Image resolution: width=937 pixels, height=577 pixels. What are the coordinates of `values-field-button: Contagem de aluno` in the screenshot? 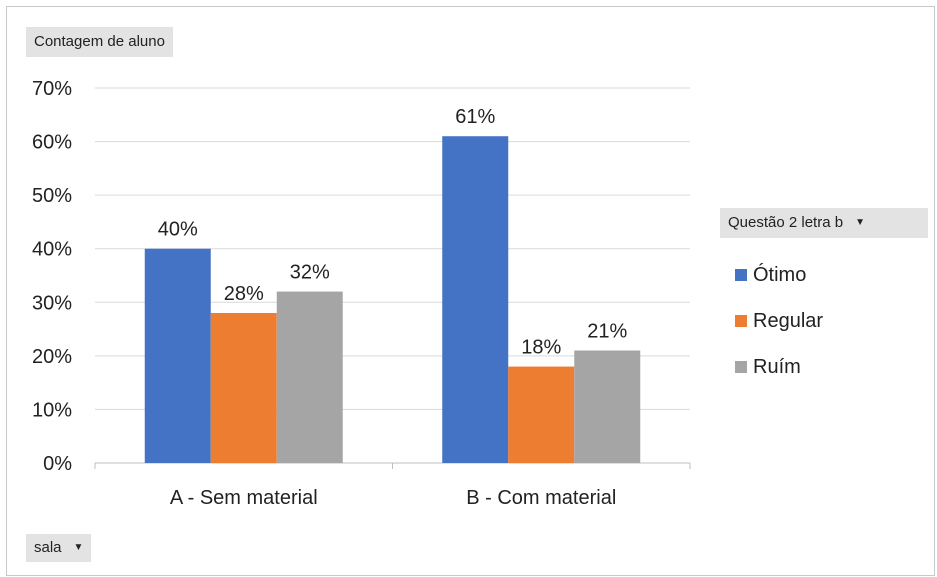 It's located at (99, 42).